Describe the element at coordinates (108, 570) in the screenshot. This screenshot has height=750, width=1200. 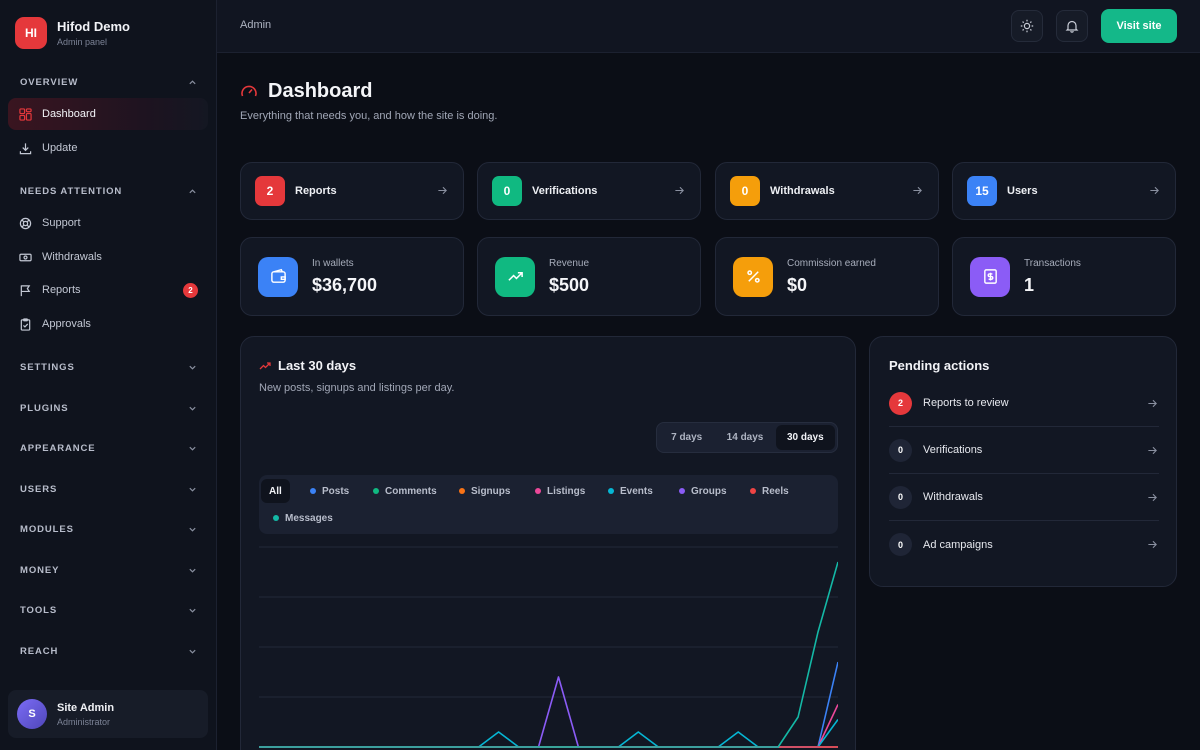
I see `section-money: MONEY` at that location.